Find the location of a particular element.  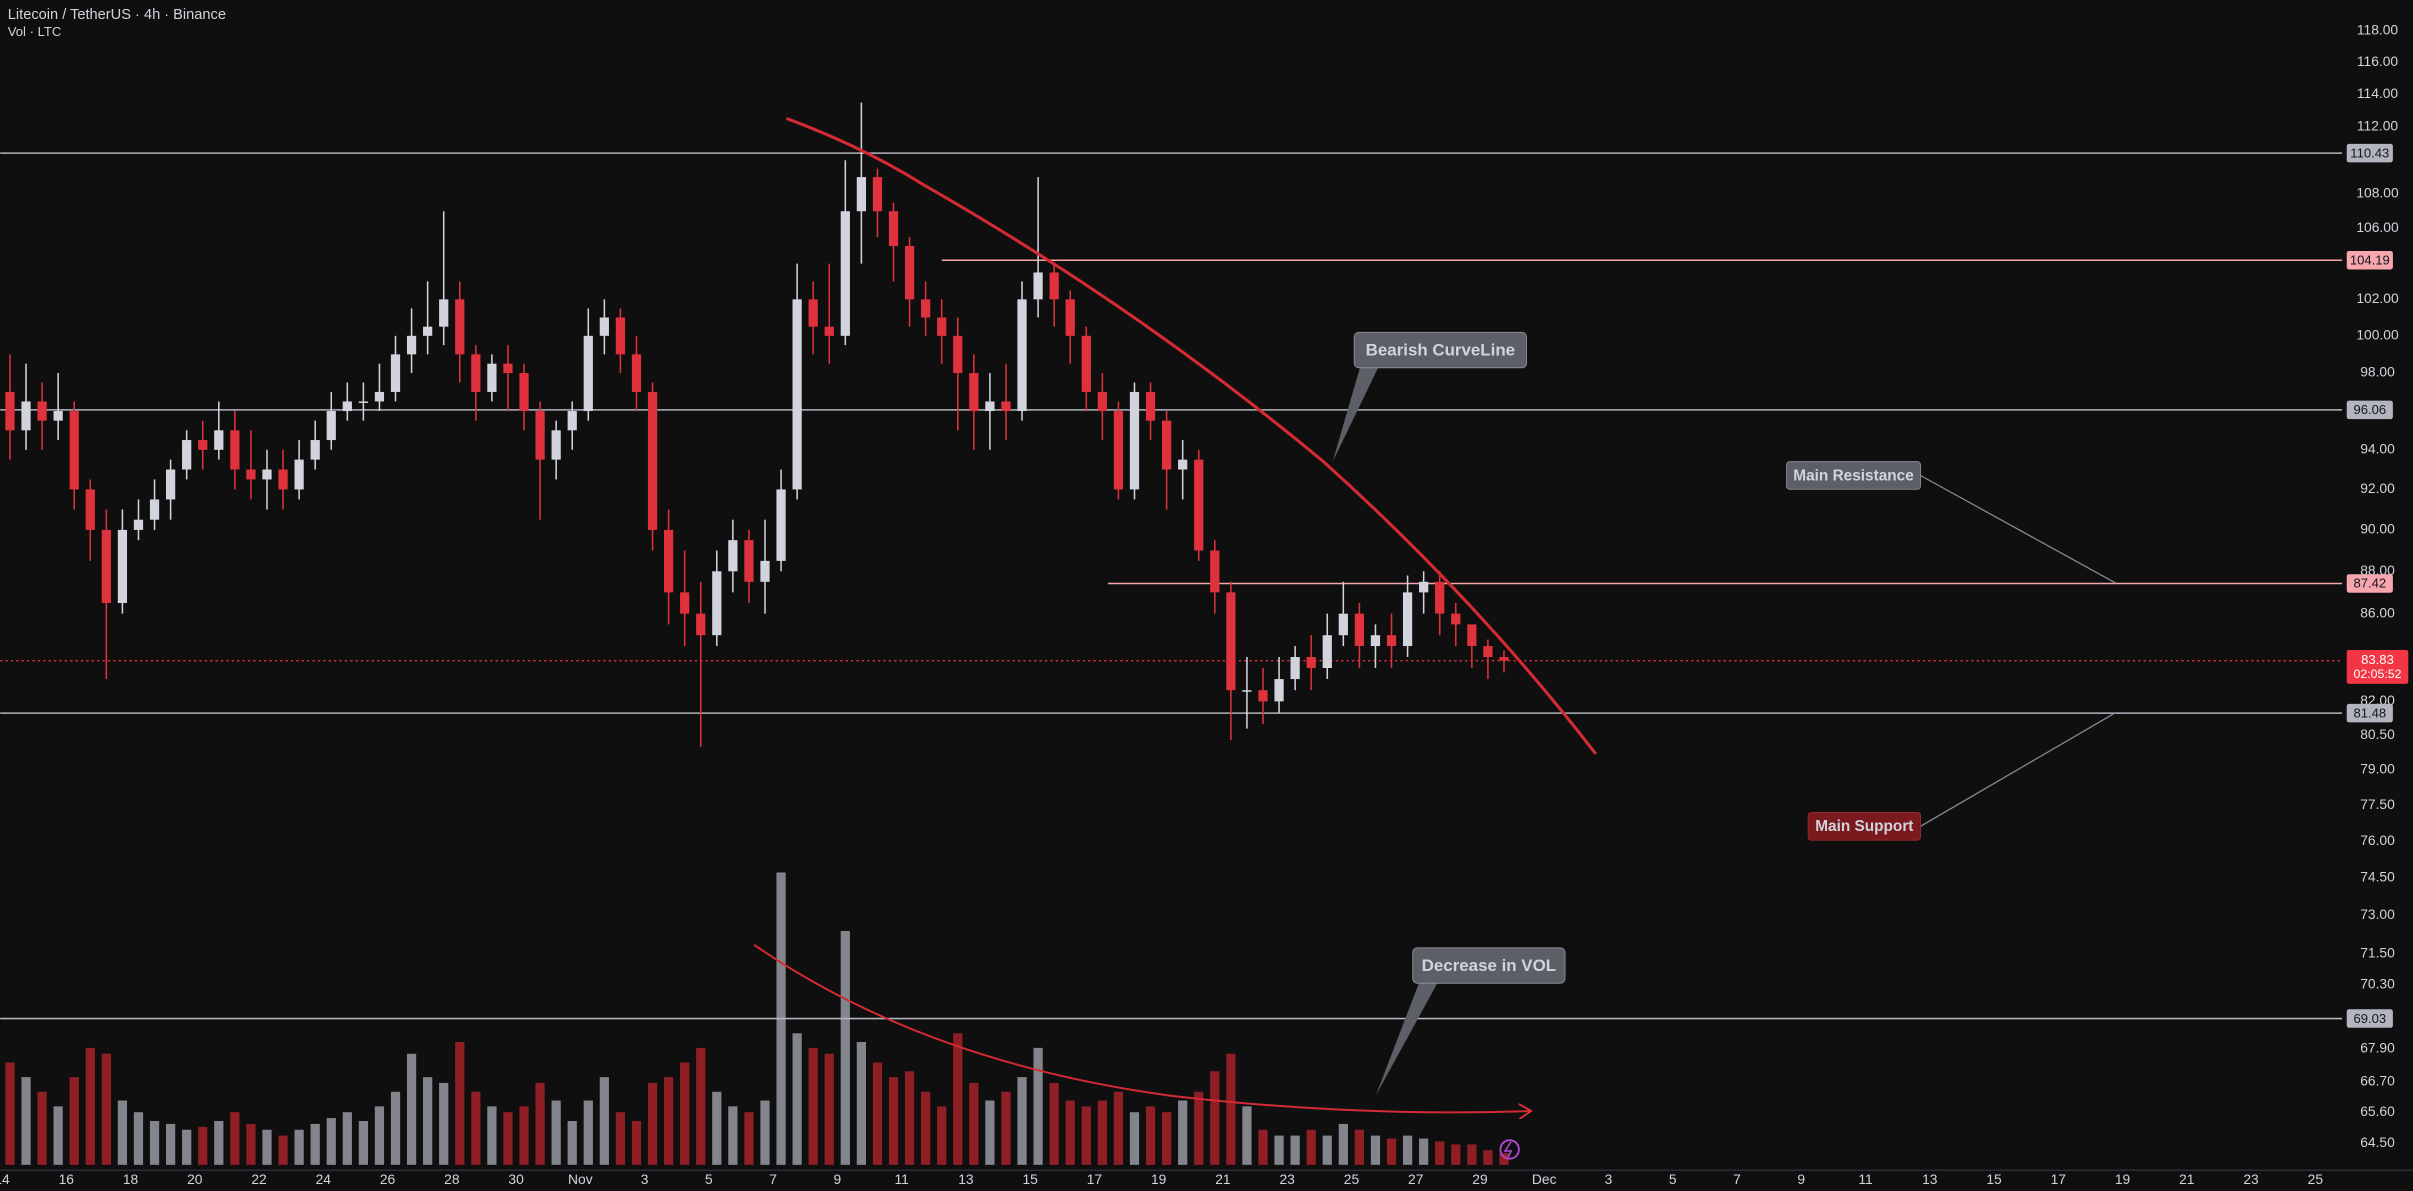

volume-curve is located at coordinates (1142, 1028).